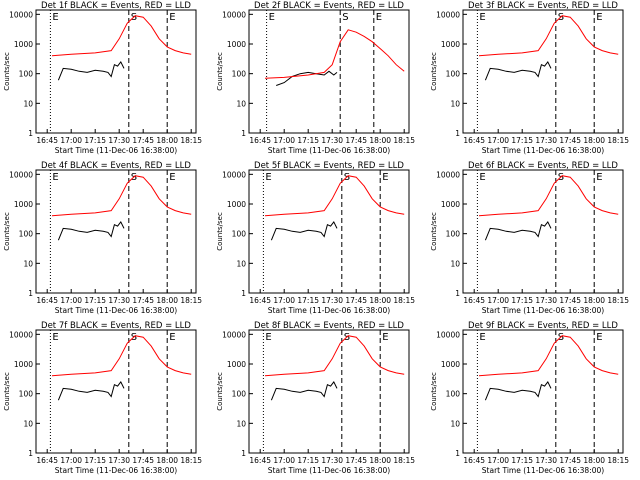 Image resolution: width=640 pixels, height=480 pixels. Describe the element at coordinates (116, 6) in the screenshot. I see `chart-title: Det 1f BLACK = Events, RED = LLD` at that location.